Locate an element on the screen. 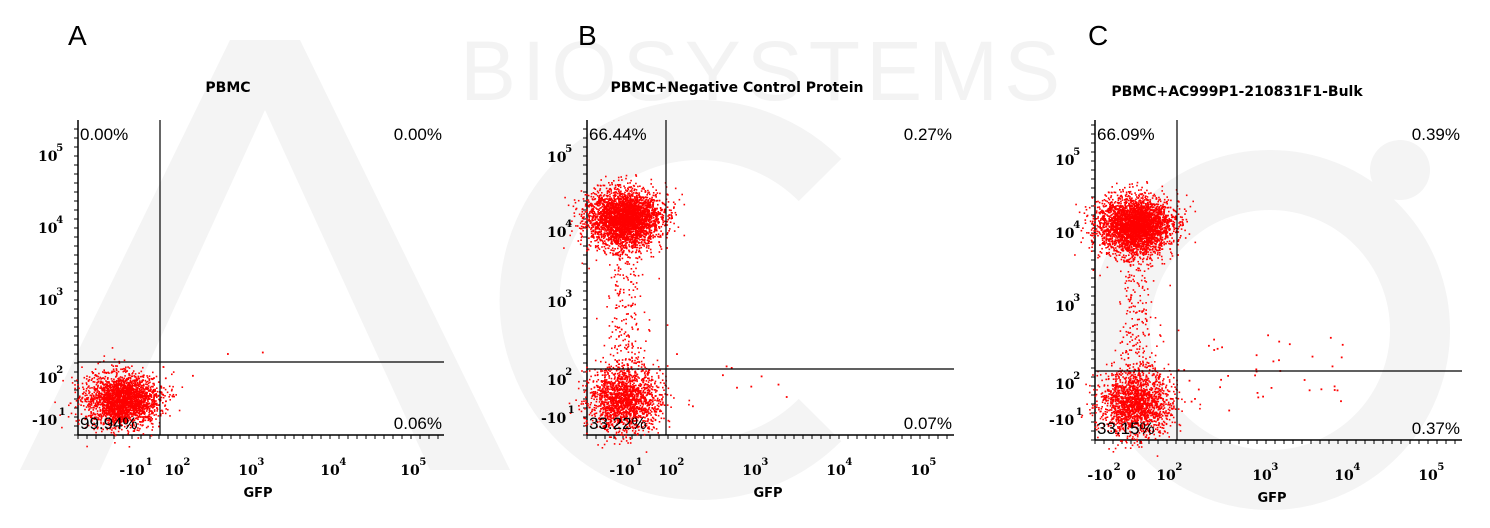 The height and width of the screenshot is (528, 1490). x-tick-label: 10 is located at coordinates (174, 471).